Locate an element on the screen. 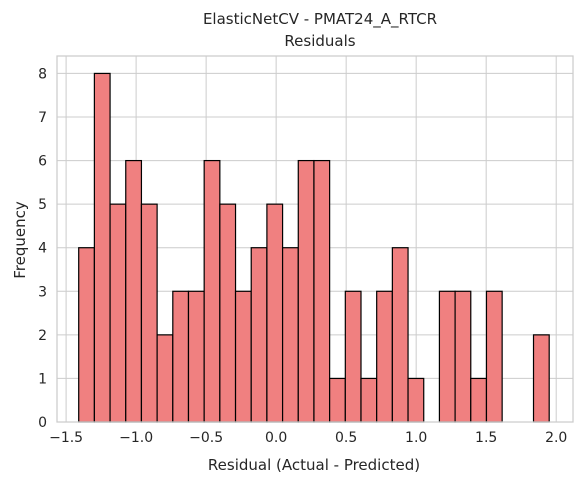 The width and height of the screenshot is (584, 484). y-axis-label: Frequency is located at coordinates (20, 240).